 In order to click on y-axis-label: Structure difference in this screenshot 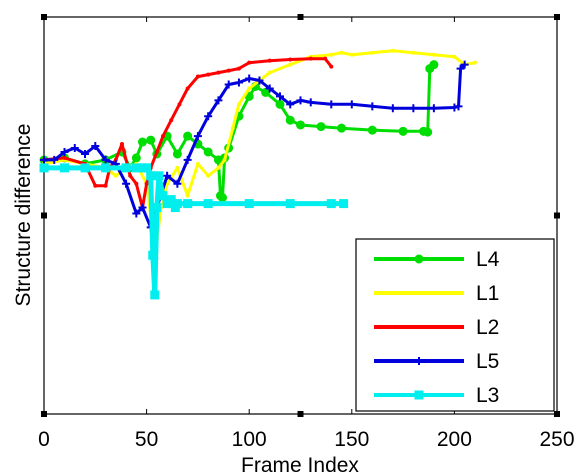, I will do `click(23, 215)`.